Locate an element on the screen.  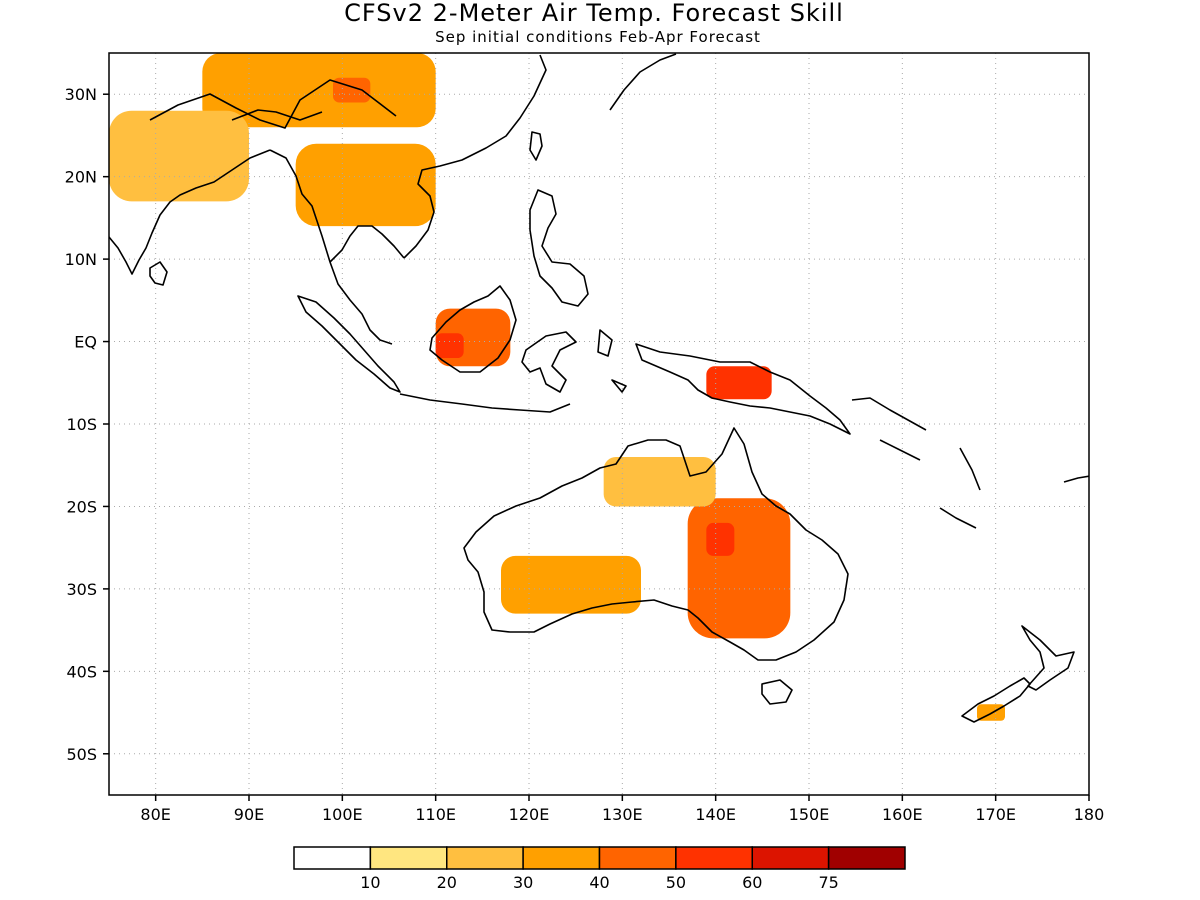
colorbar-label: 50 is located at coordinates (676, 882).